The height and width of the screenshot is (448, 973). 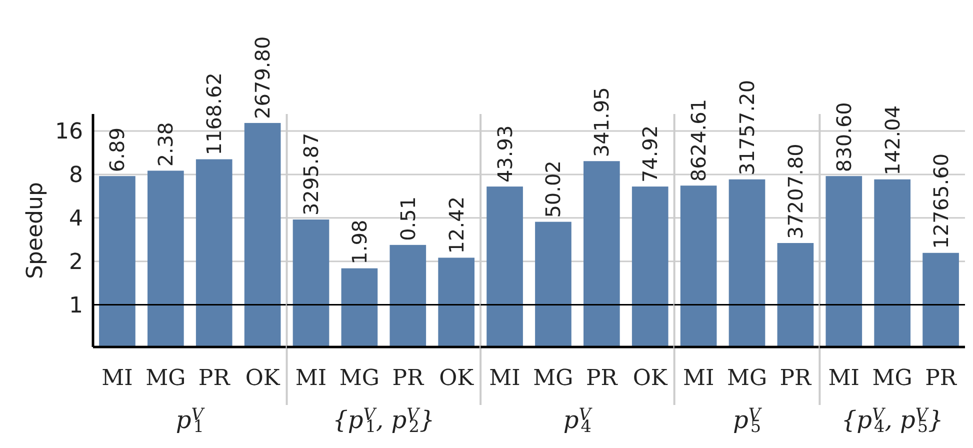 I want to click on y-tick-label: 2, so click(x=76, y=263).